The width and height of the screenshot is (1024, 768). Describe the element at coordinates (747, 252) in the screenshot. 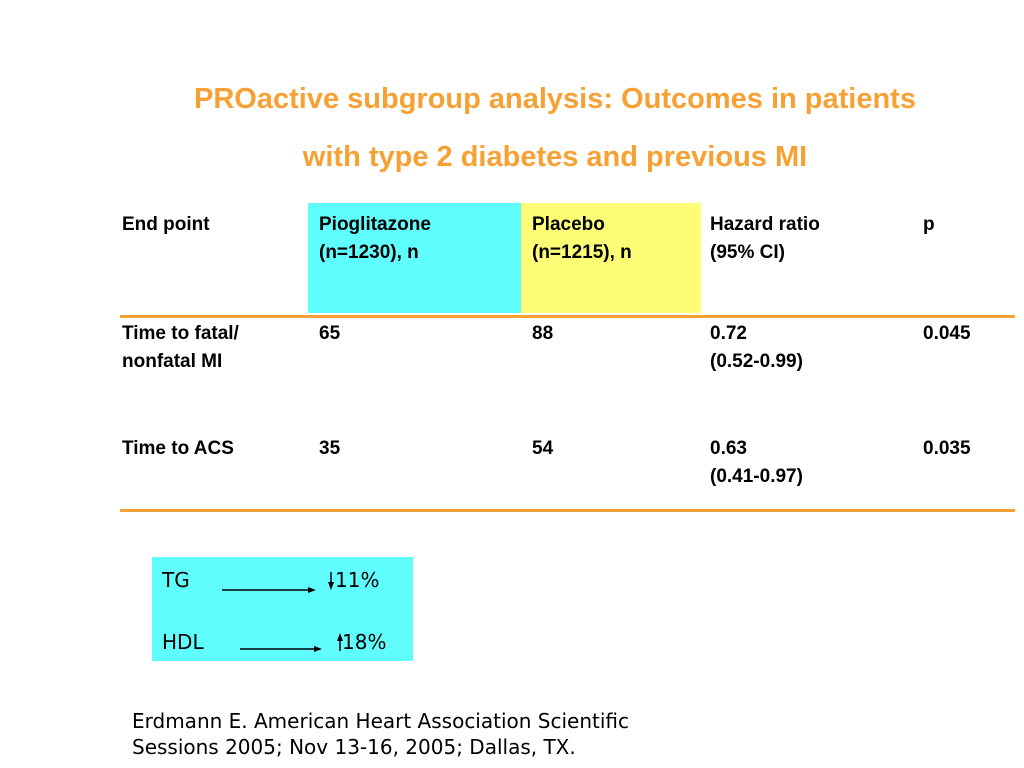

I see `header-line: (95% CI)` at that location.